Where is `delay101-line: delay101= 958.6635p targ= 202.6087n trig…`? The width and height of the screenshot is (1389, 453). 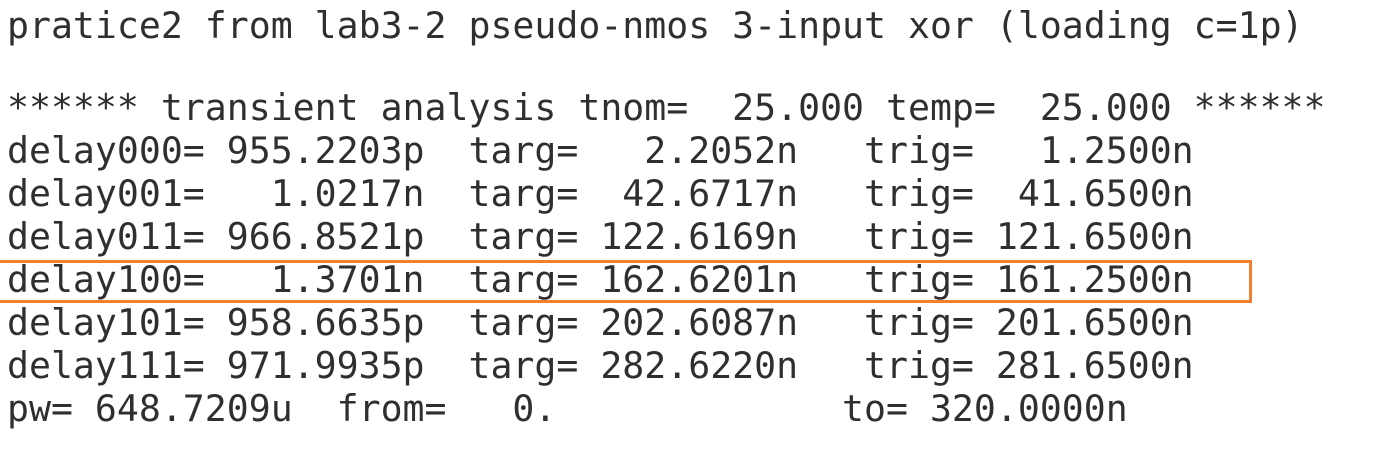
delay101-line: delay101= 958.6635p targ= 202.6087n trig… is located at coordinates (600, 322).